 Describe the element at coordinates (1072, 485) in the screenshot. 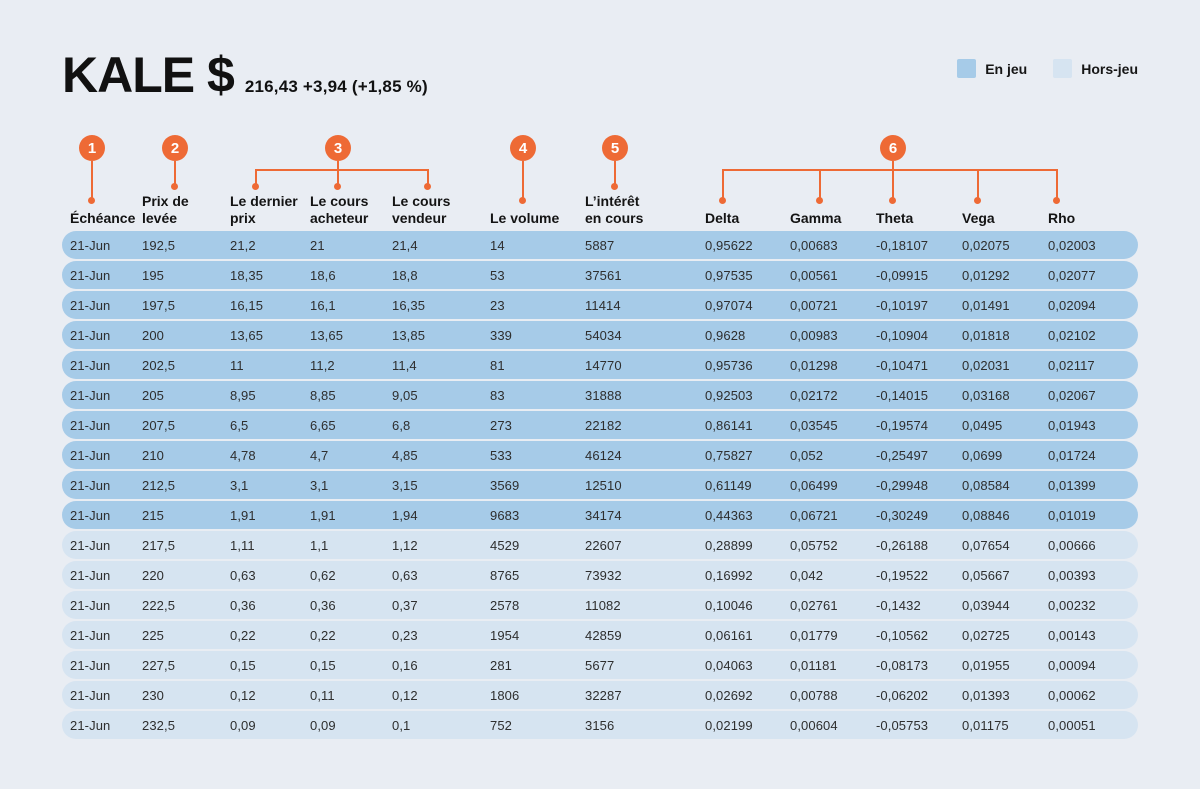

I see `table-cell: 0,01399` at that location.